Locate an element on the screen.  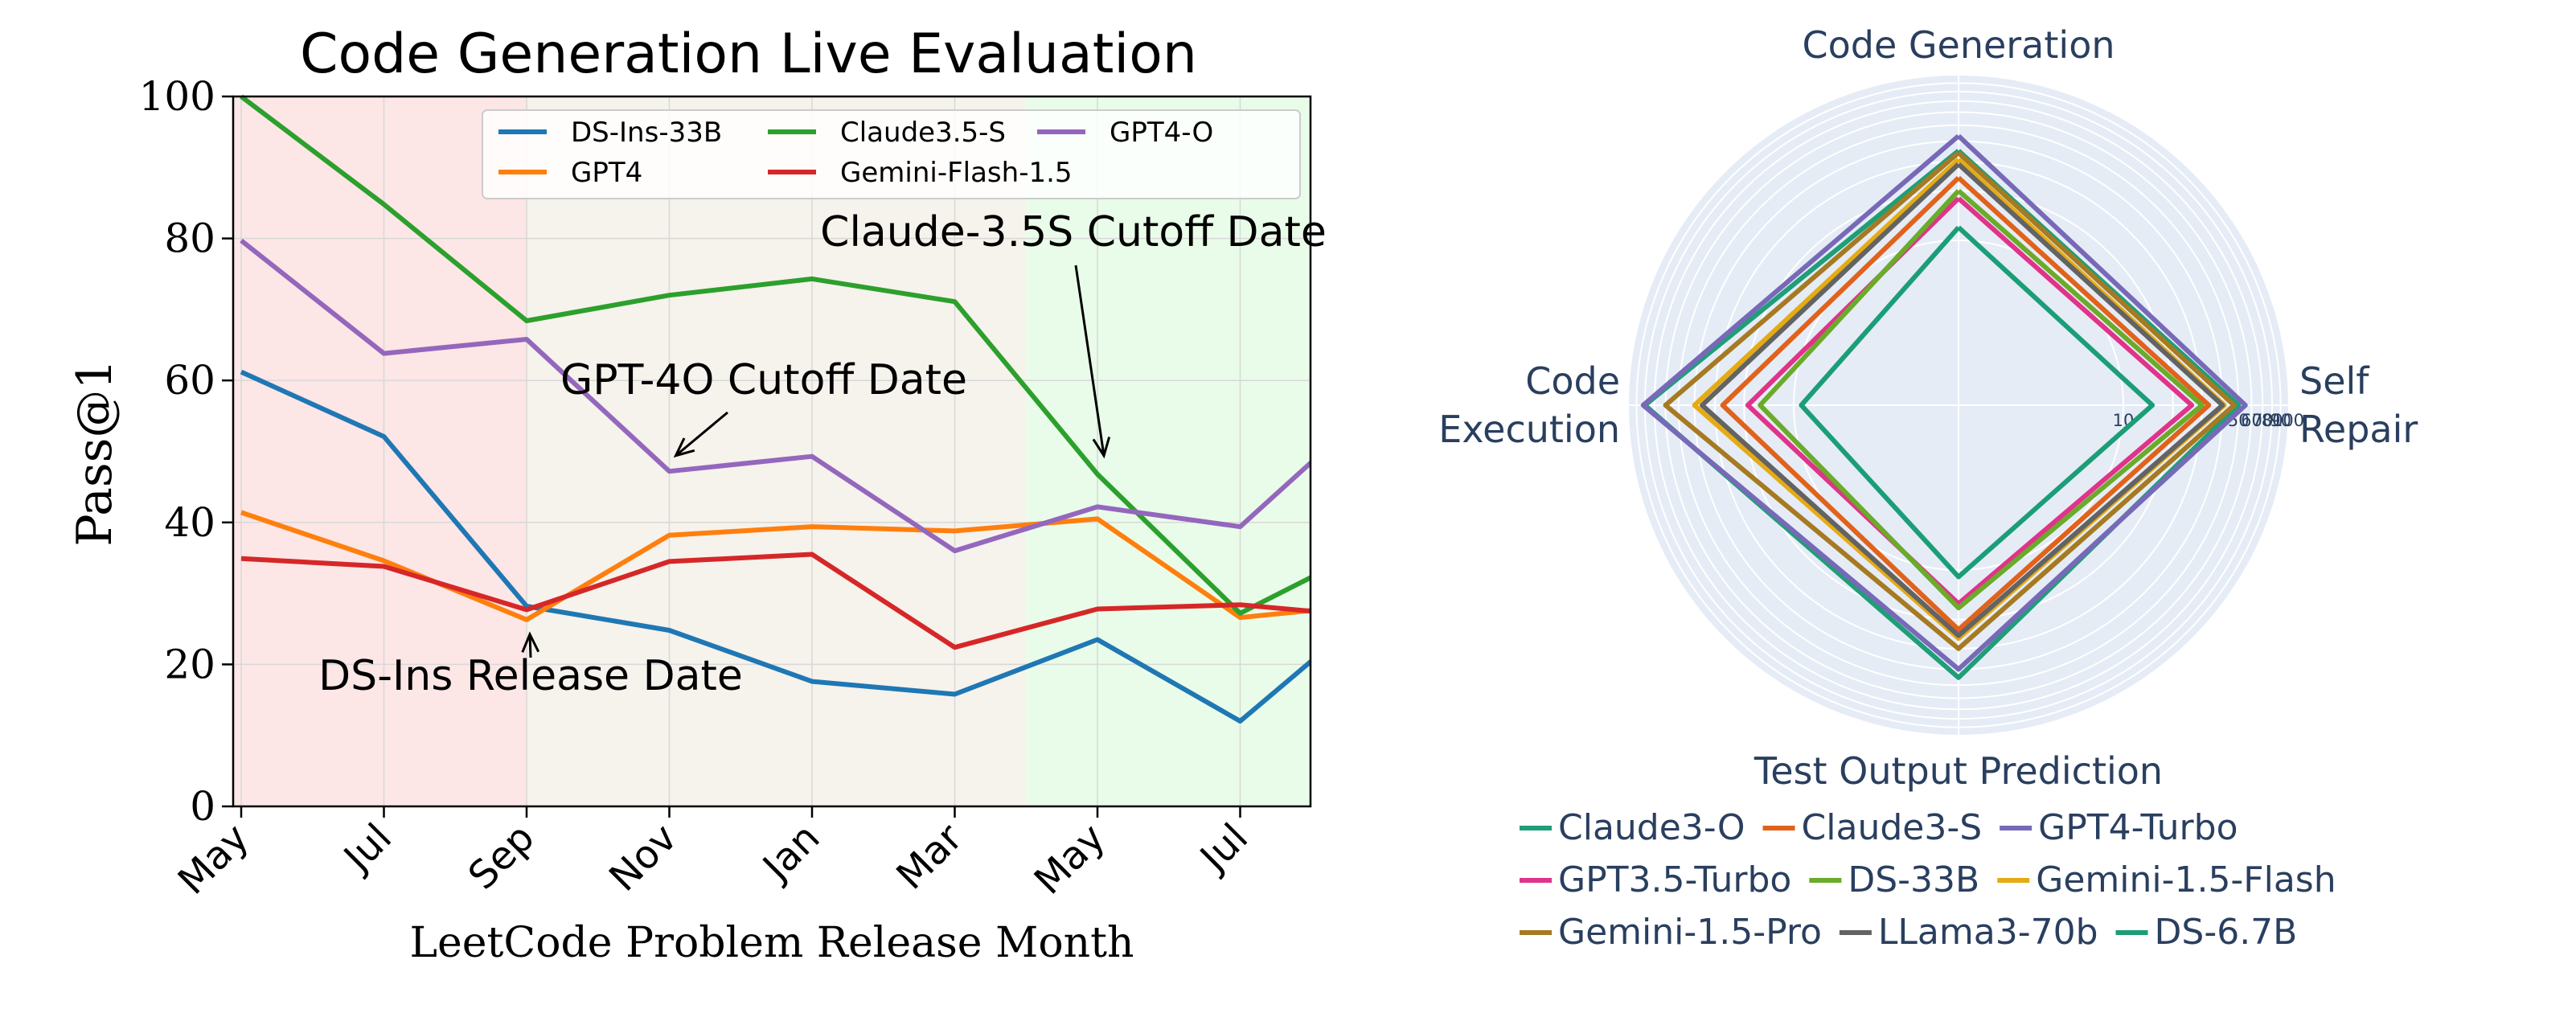
y-tick-label: 20 is located at coordinates (190, 664).